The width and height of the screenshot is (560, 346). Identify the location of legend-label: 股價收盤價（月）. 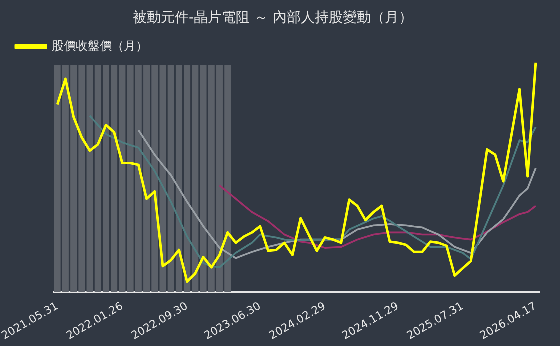
(100, 45).